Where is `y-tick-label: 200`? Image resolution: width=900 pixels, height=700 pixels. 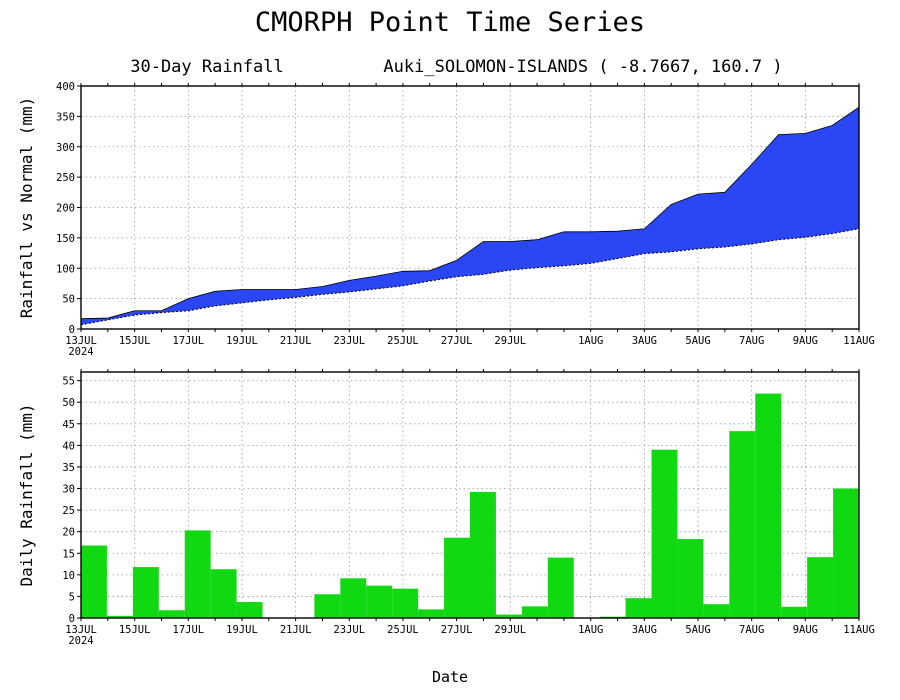 y-tick-label: 200 is located at coordinates (65, 209).